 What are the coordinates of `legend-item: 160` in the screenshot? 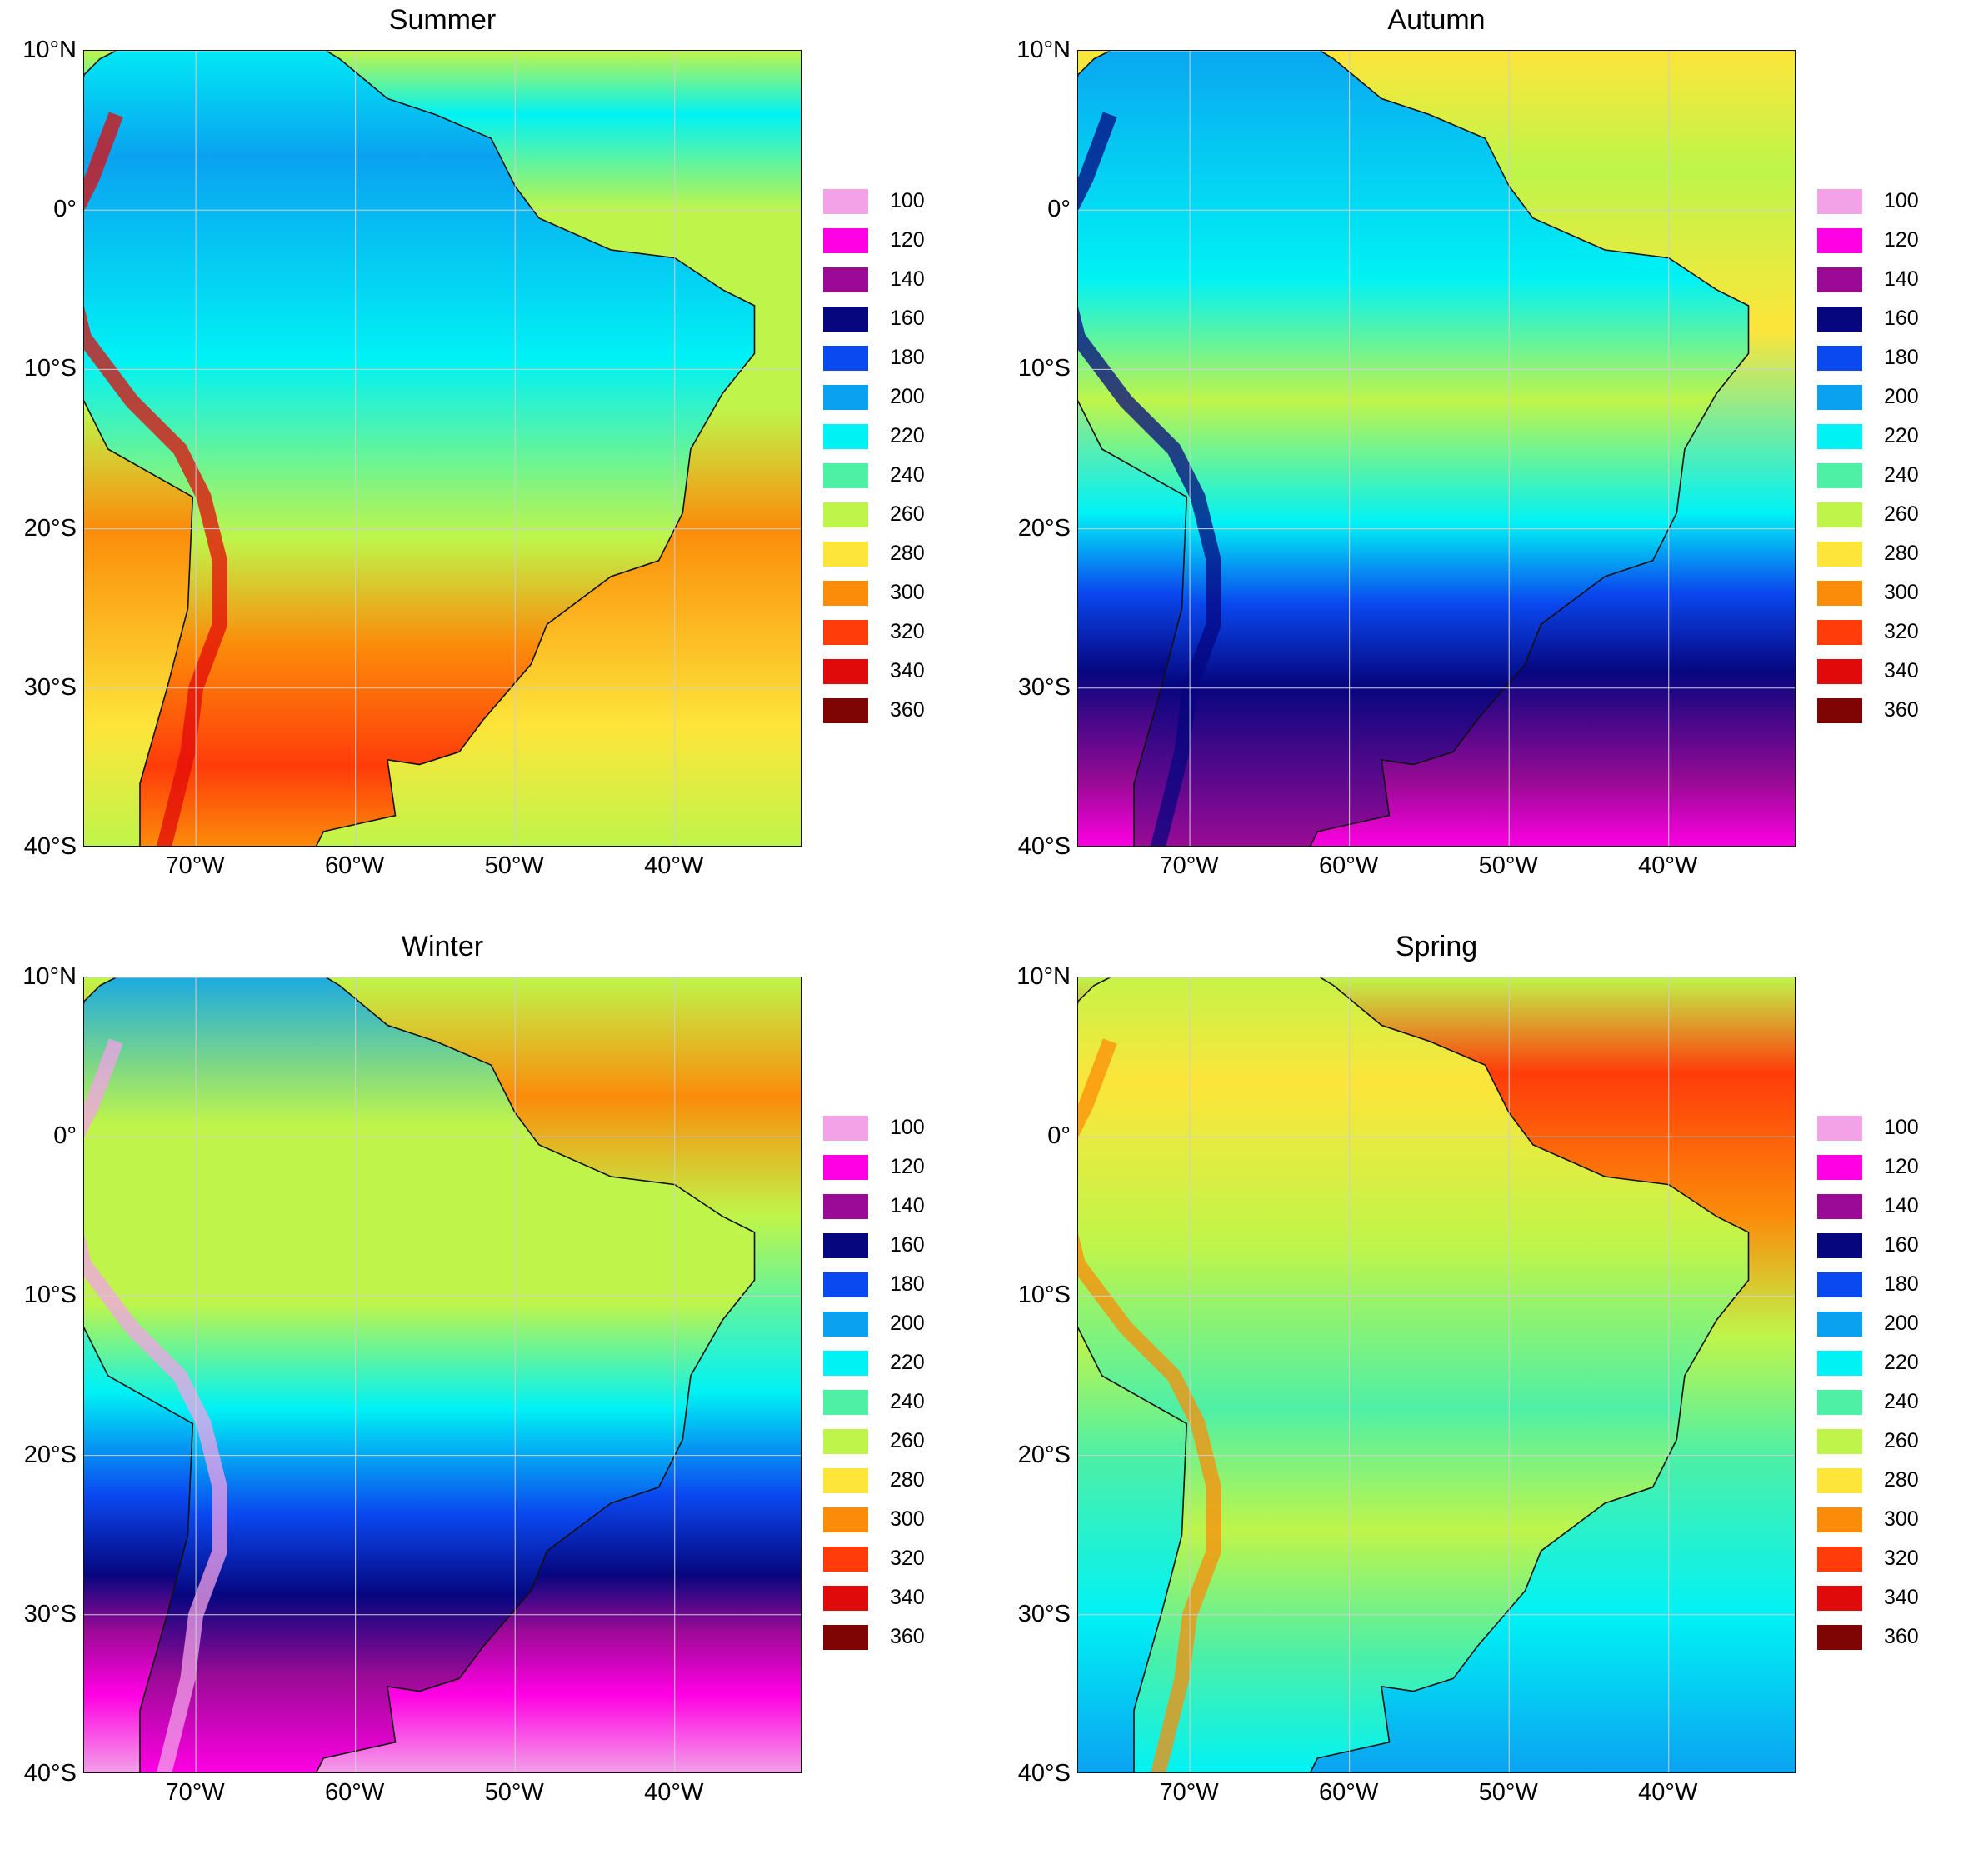 It's located at (874, 1245).